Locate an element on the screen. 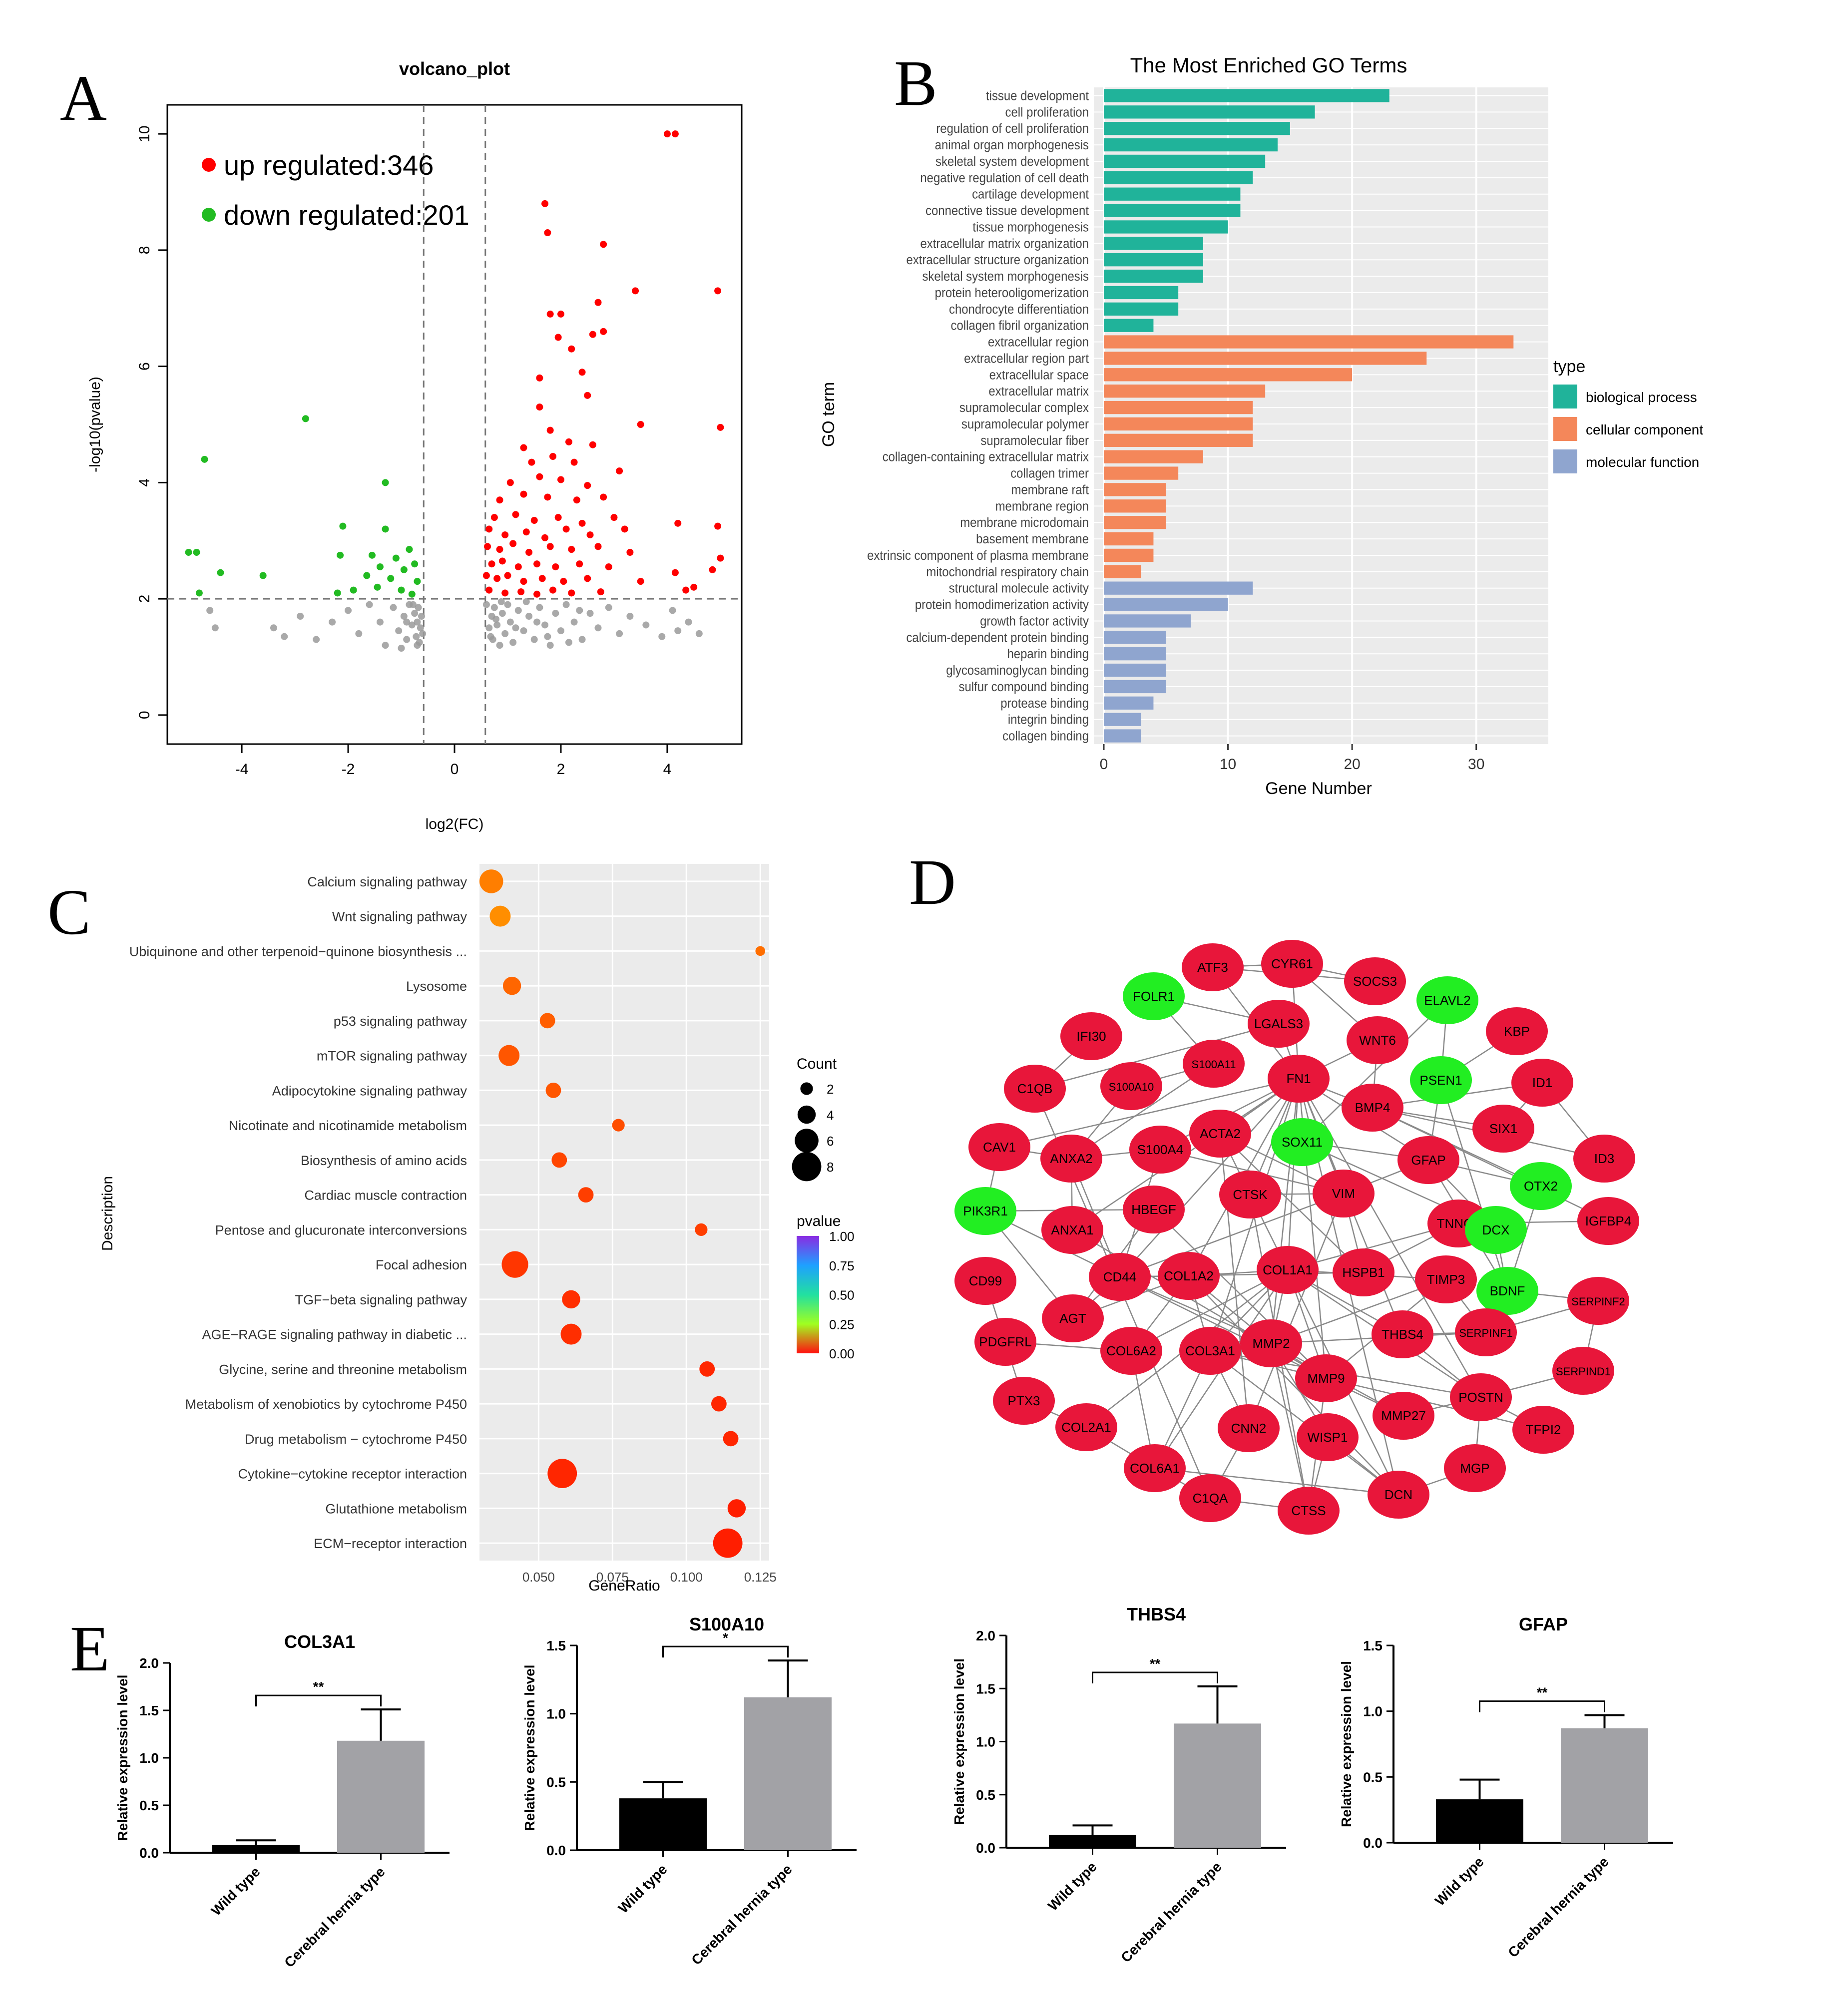 Image resolution: width=1842 pixels, height=2016 pixels. network-node-mgp: MGP is located at coordinates (1475, 1468).